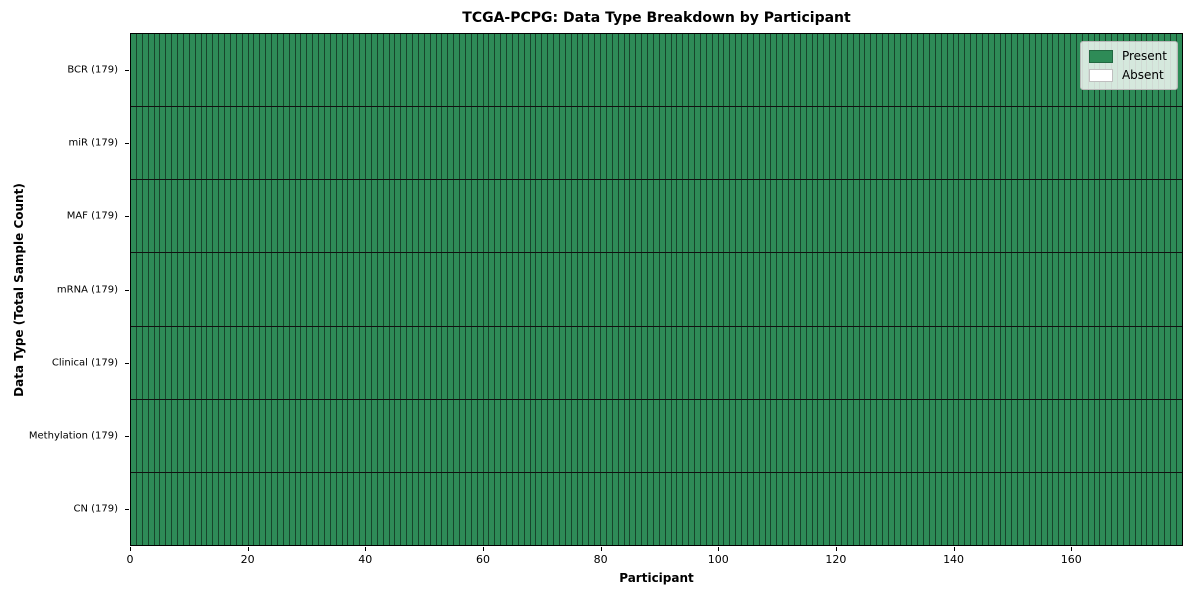 The width and height of the screenshot is (1200, 600). What do you see at coordinates (95, 509) in the screenshot?
I see `y-tick-label: CN (179)` at bounding box center [95, 509].